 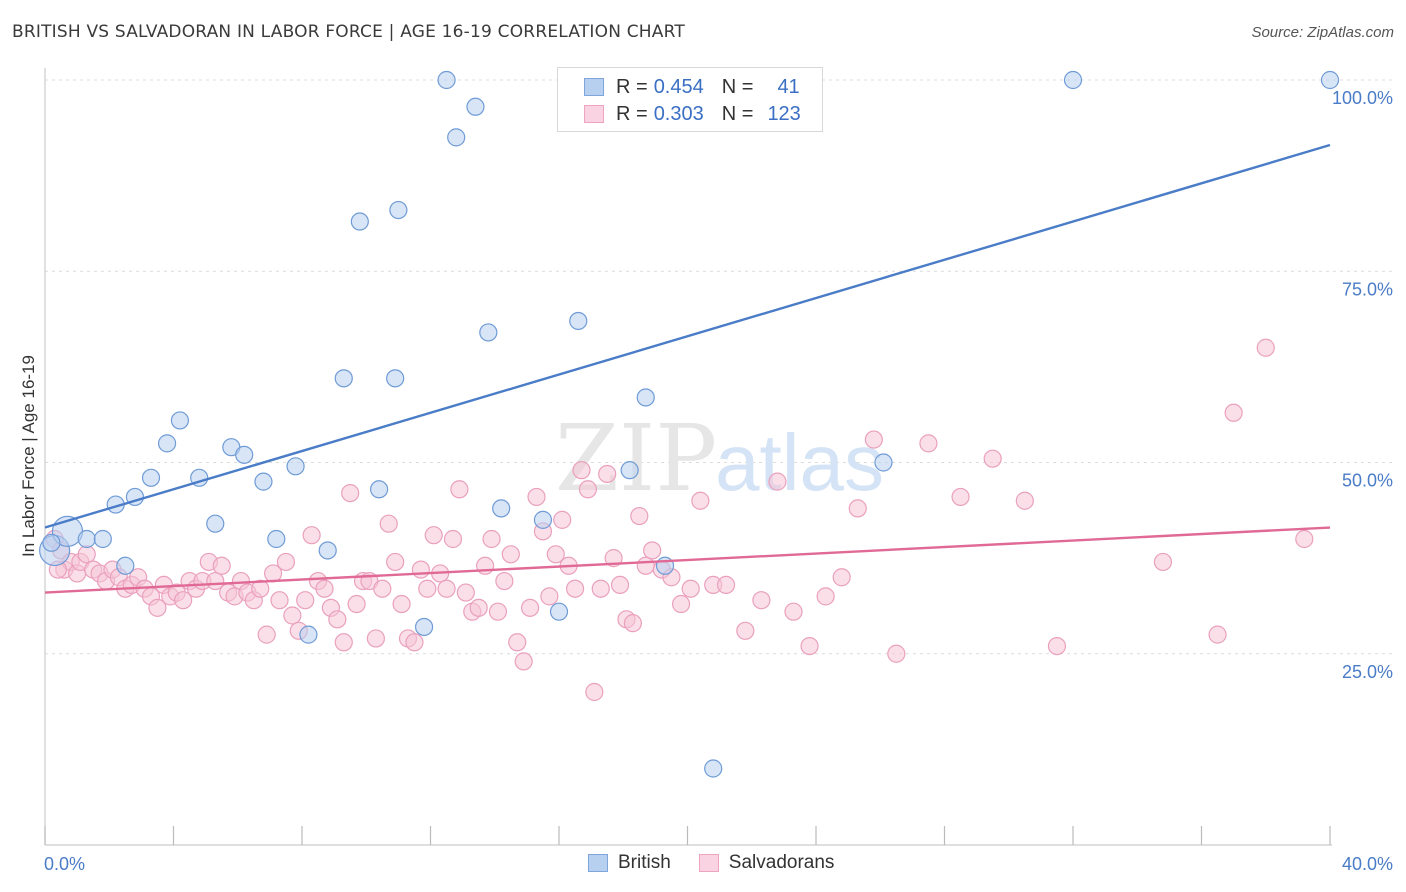 I want to click on y-tick-label: 25.0%, so click(x=1367, y=672).